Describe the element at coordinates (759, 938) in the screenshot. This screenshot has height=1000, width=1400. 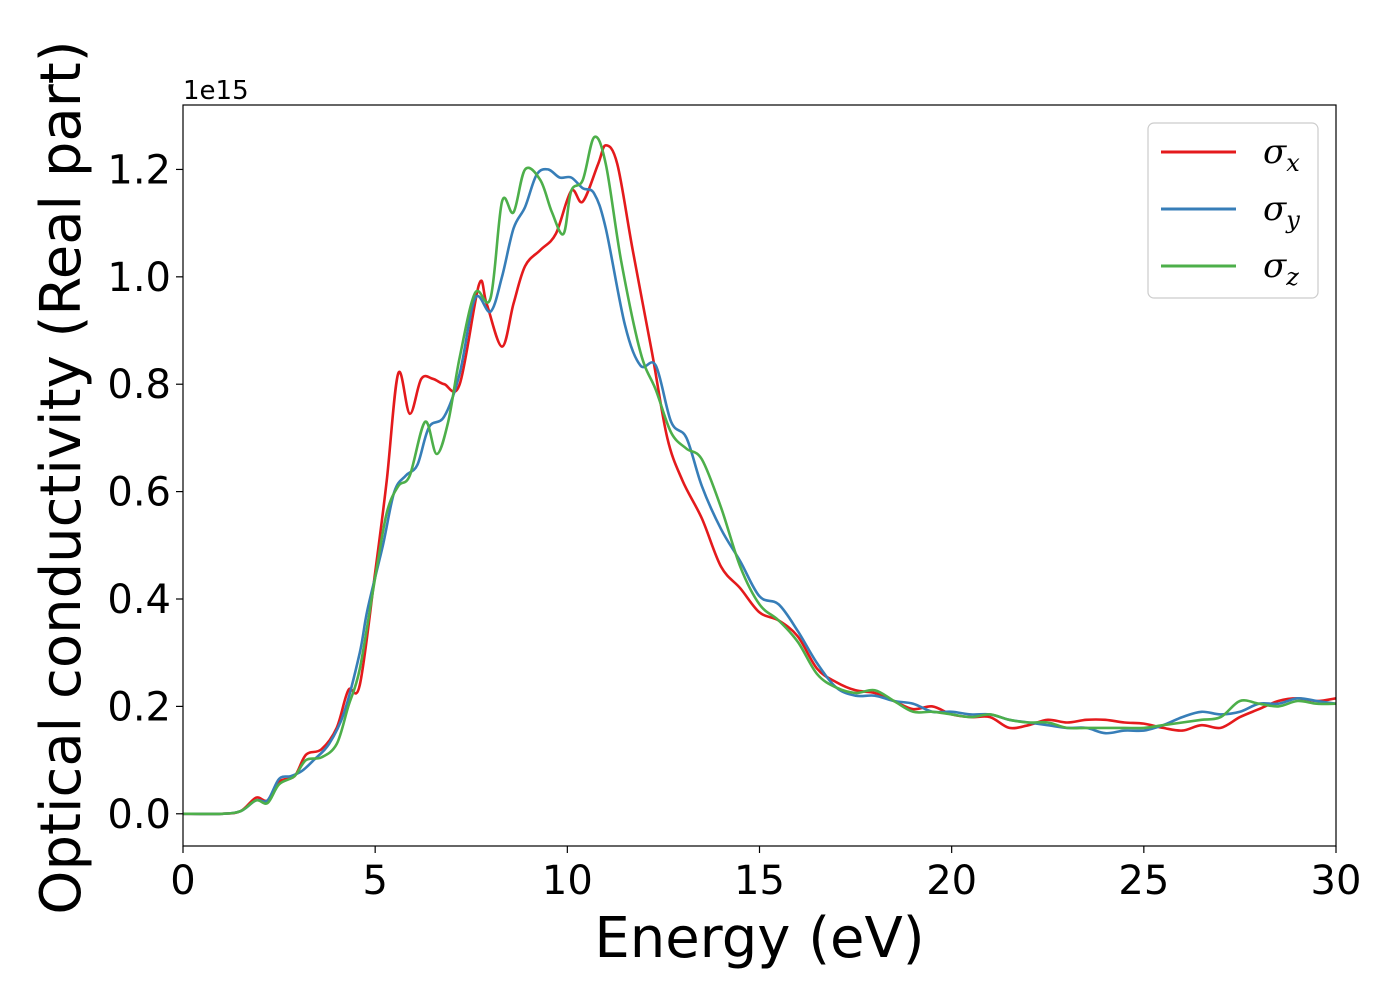
I see `x-axis-title: Energy (eV)` at that location.